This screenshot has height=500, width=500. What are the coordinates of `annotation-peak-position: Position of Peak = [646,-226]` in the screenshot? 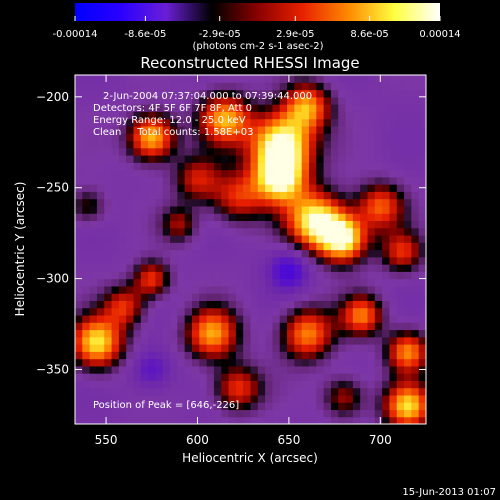 It's located at (166, 405).